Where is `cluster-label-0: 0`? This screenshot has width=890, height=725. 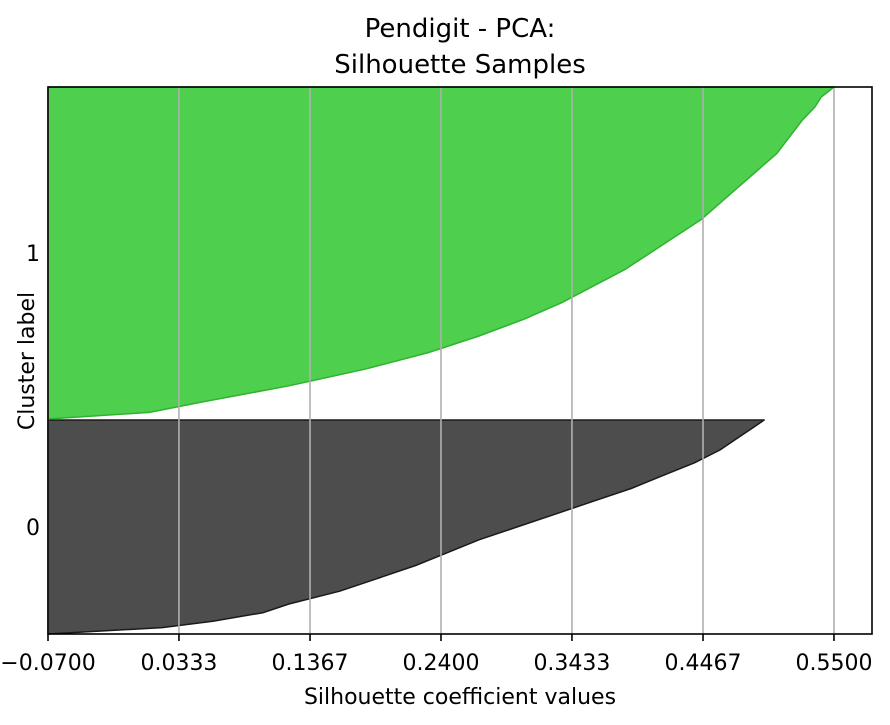
cluster-label-0: 0 is located at coordinates (33, 528).